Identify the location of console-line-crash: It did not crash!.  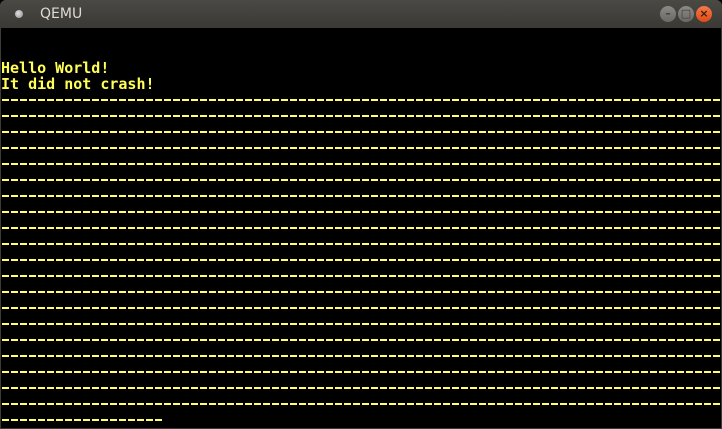
(78, 84).